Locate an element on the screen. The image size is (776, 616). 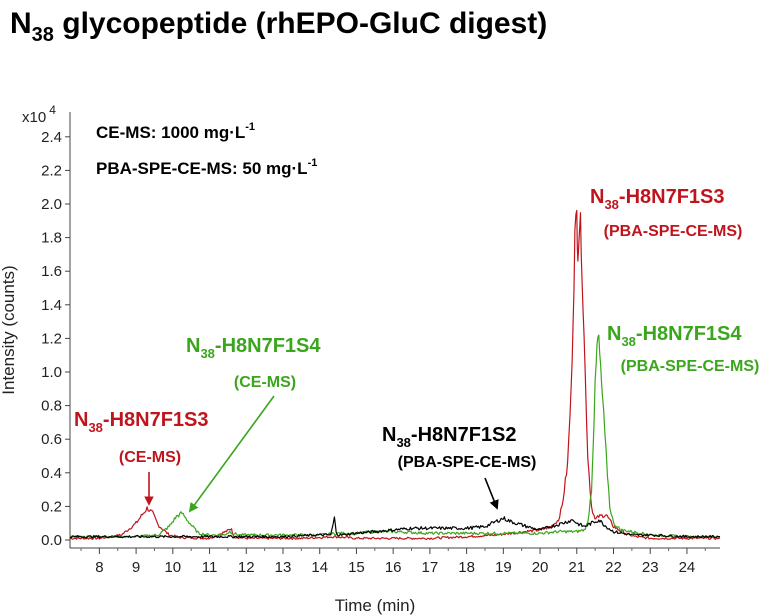
x-tick-label: 21 is located at coordinates (576, 567).